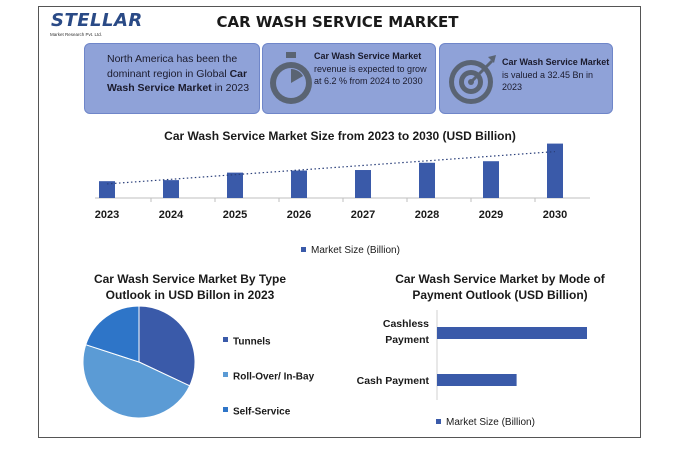 The width and height of the screenshot is (675, 453). Describe the element at coordinates (472, 79) in the screenshot. I see `target-icon` at that location.